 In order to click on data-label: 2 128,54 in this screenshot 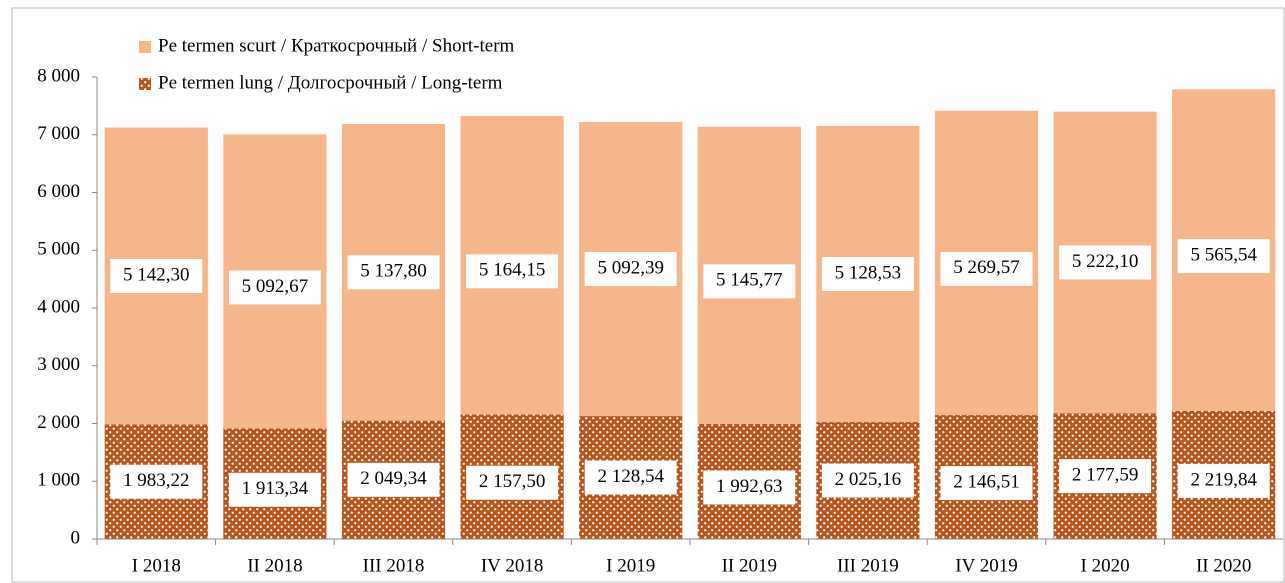, I will do `click(630, 476)`.